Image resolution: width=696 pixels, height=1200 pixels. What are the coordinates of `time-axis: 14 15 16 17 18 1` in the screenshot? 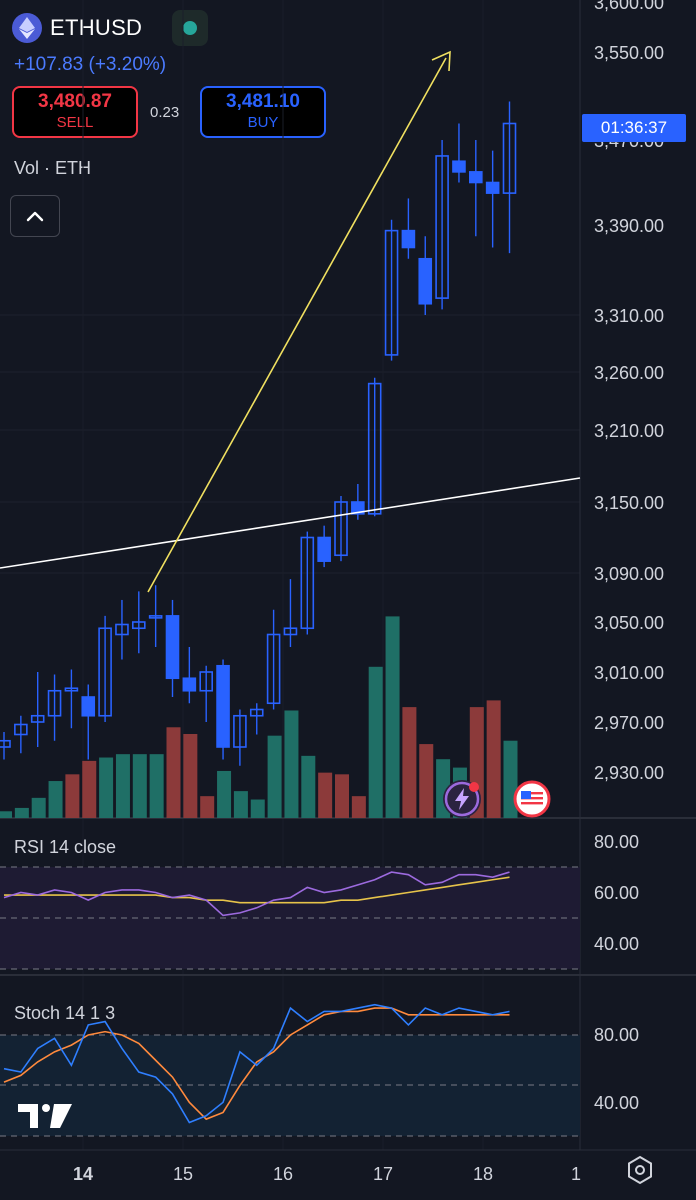 It's located at (327, 1174).